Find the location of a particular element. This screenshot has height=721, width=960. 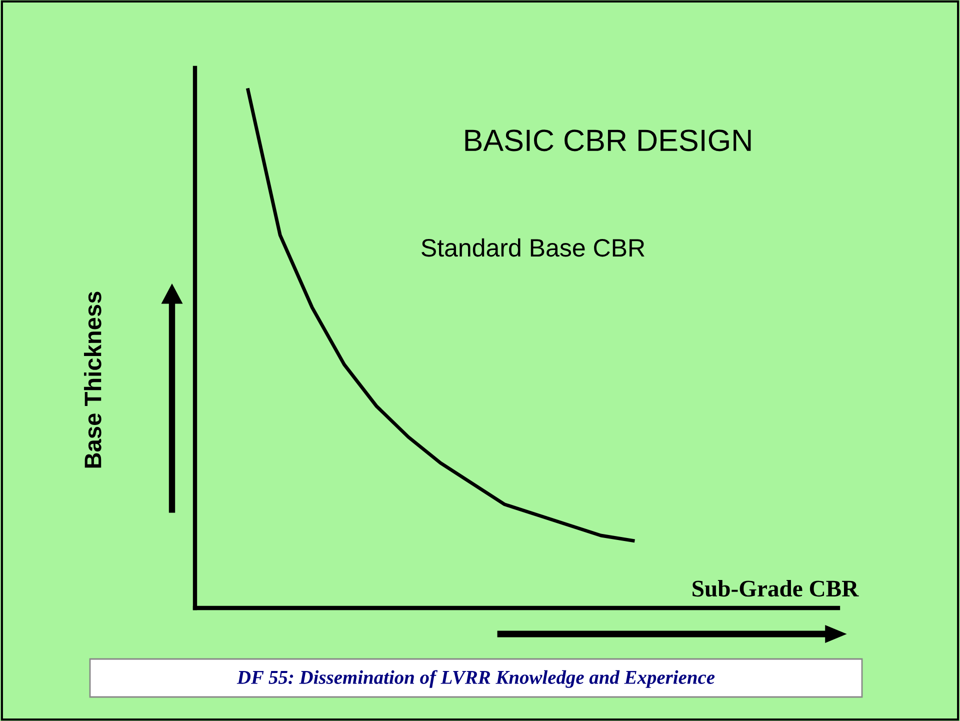

text: DF 55: Dissemination of LVRR Knowledge and Experience is located at coordinates (475, 679).